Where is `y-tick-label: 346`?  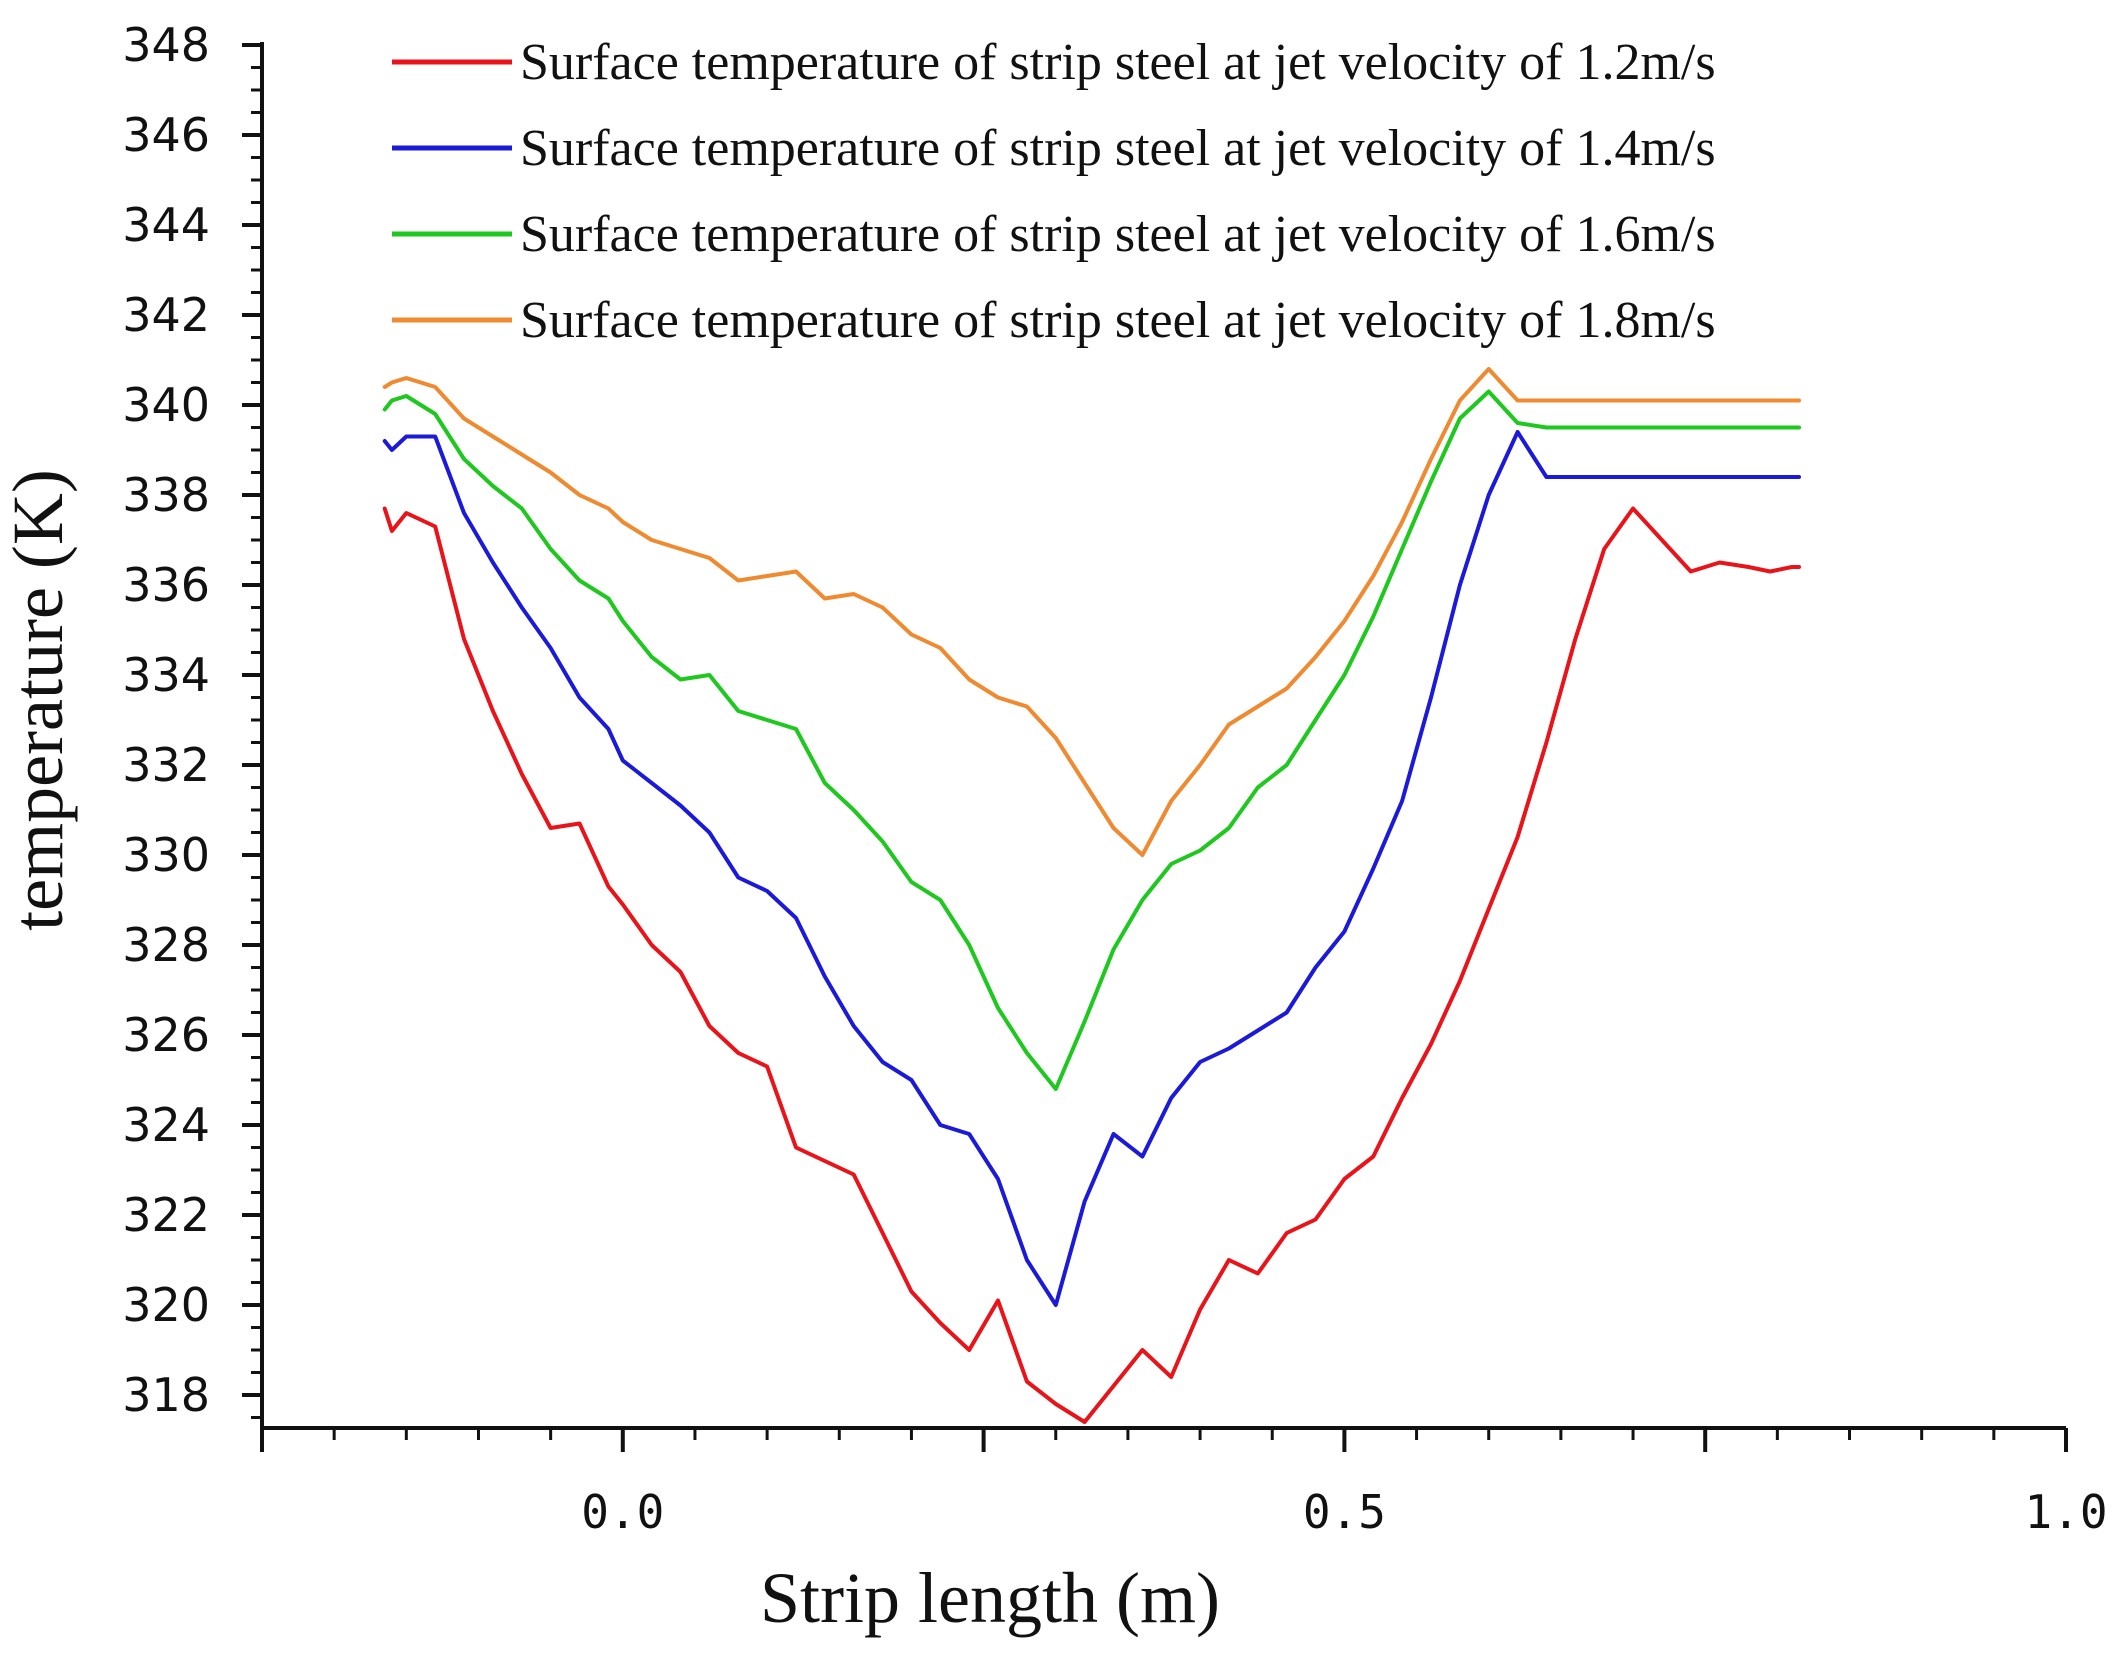 y-tick-label: 346 is located at coordinates (166, 135).